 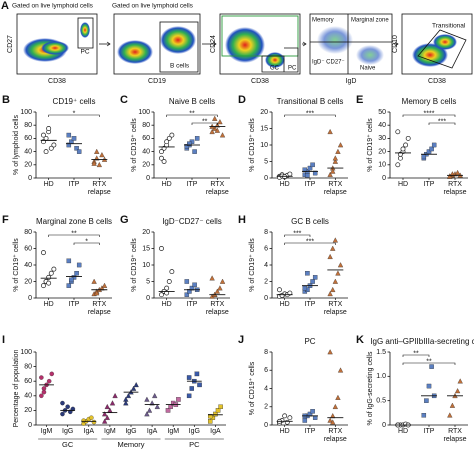 I want to click on panel-label: B, so click(x=6, y=100).